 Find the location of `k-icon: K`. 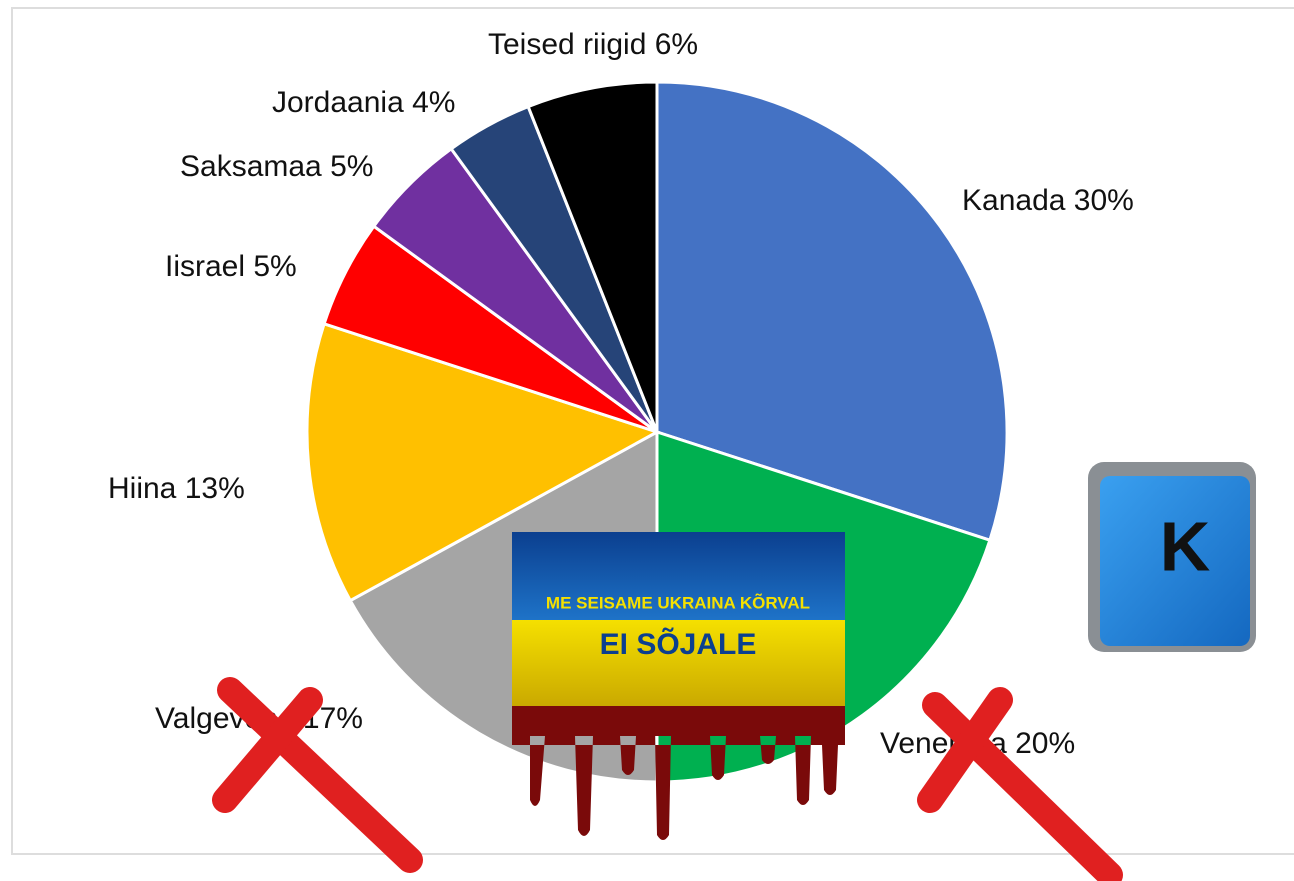

k-icon: K is located at coordinates (1144, 558).